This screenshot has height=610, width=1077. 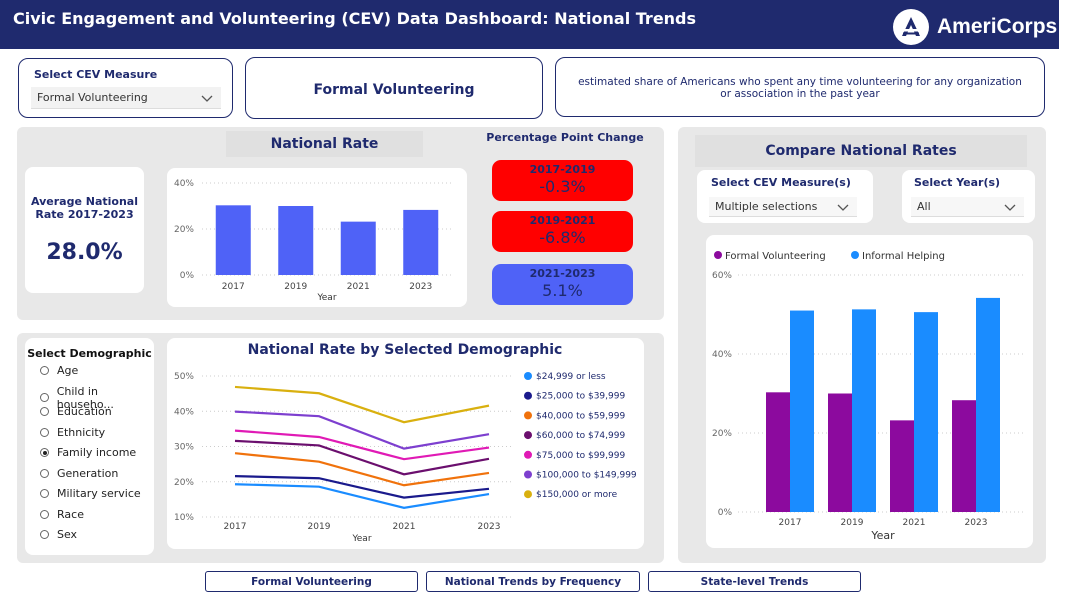 I want to click on avg-rate-card: Average National Rate 2017-2023 28.0%, so click(x=84, y=230).